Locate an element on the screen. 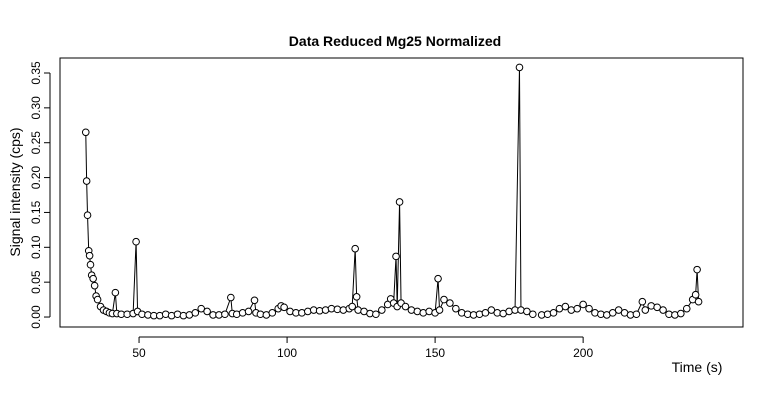 The image size is (760, 405). y-tick-label: 0.20 is located at coordinates (36, 178).